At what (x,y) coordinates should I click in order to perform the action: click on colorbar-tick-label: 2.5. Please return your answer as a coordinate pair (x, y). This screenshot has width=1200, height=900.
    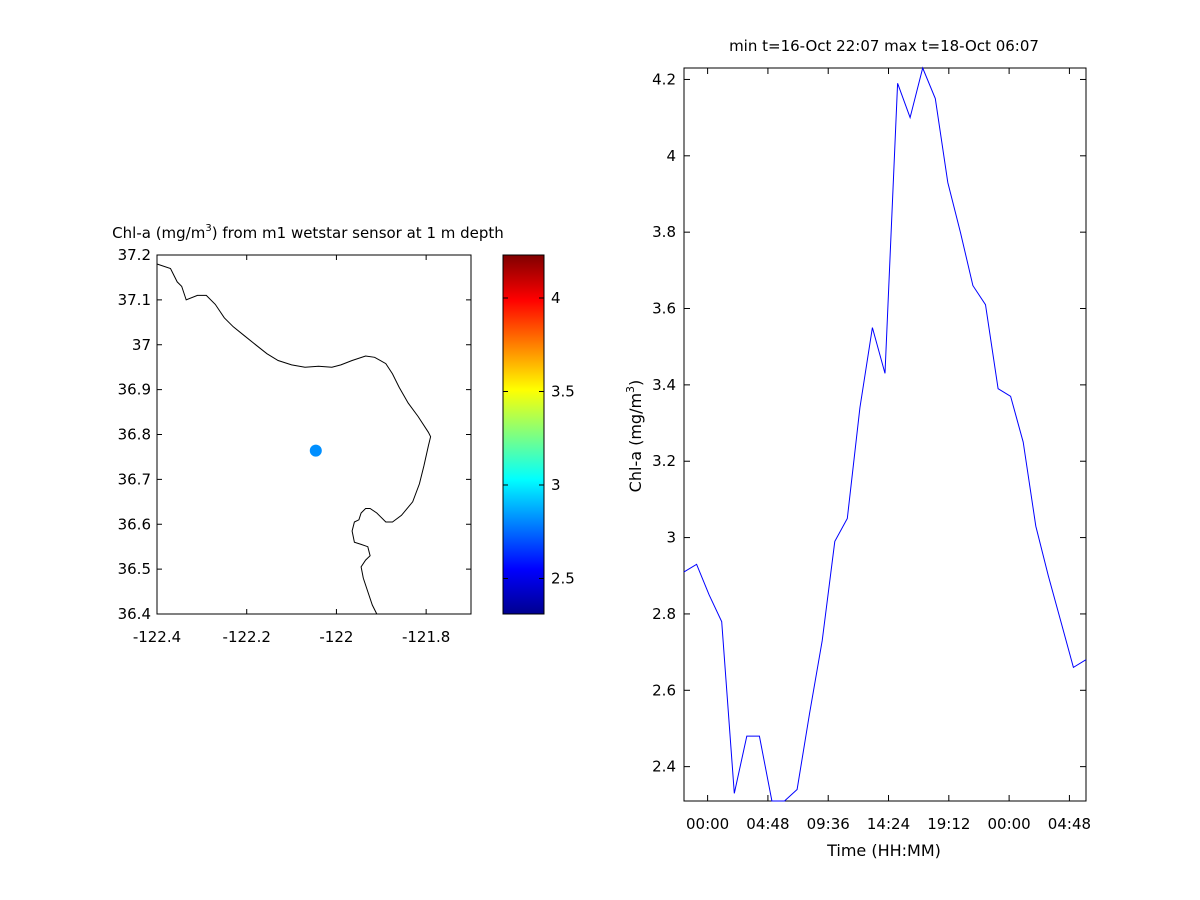
    Looking at the image, I should click on (563, 578).